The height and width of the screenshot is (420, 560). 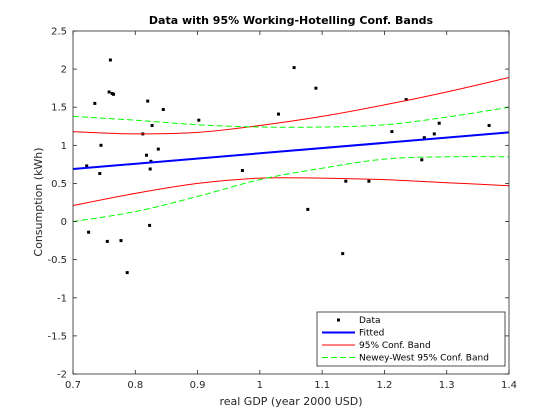 I want to click on legend-label: Newey-West 95% Conf. Band, so click(x=424, y=359).